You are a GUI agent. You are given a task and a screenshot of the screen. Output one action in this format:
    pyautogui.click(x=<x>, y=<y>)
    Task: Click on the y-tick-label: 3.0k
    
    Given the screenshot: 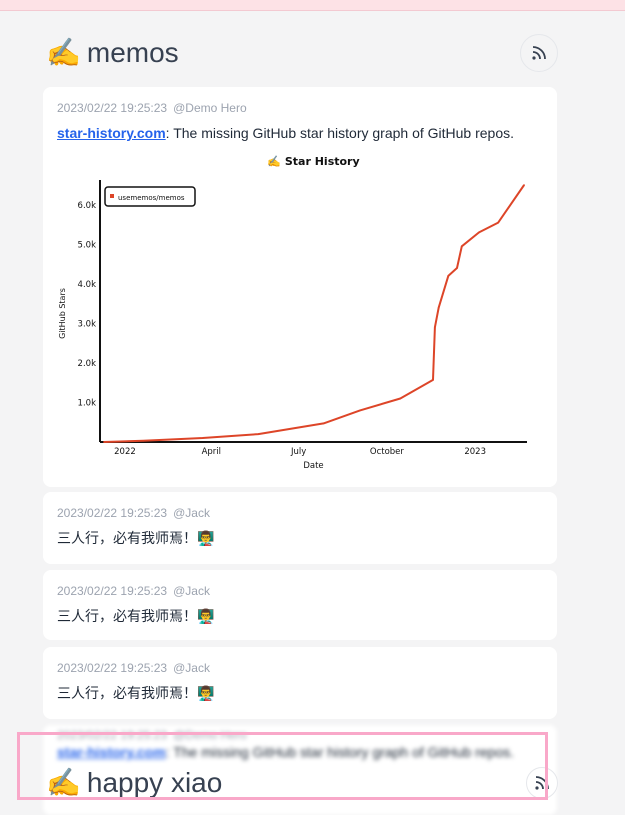 What is the action you would take?
    pyautogui.click(x=87, y=324)
    